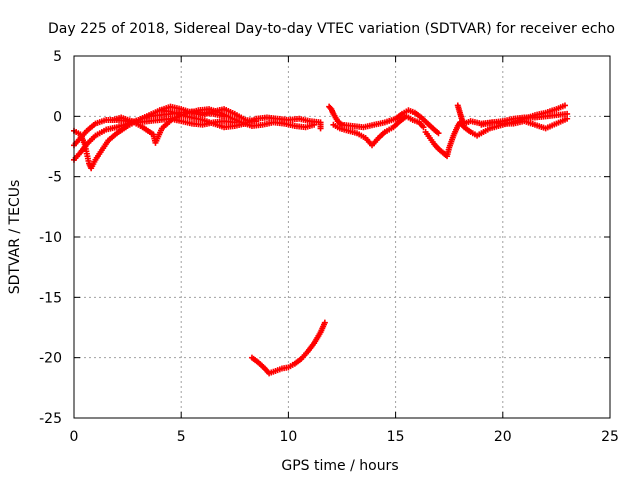 The height and width of the screenshot is (480, 640). Describe the element at coordinates (181, 437) in the screenshot. I see `x-tick-label: 5` at that location.